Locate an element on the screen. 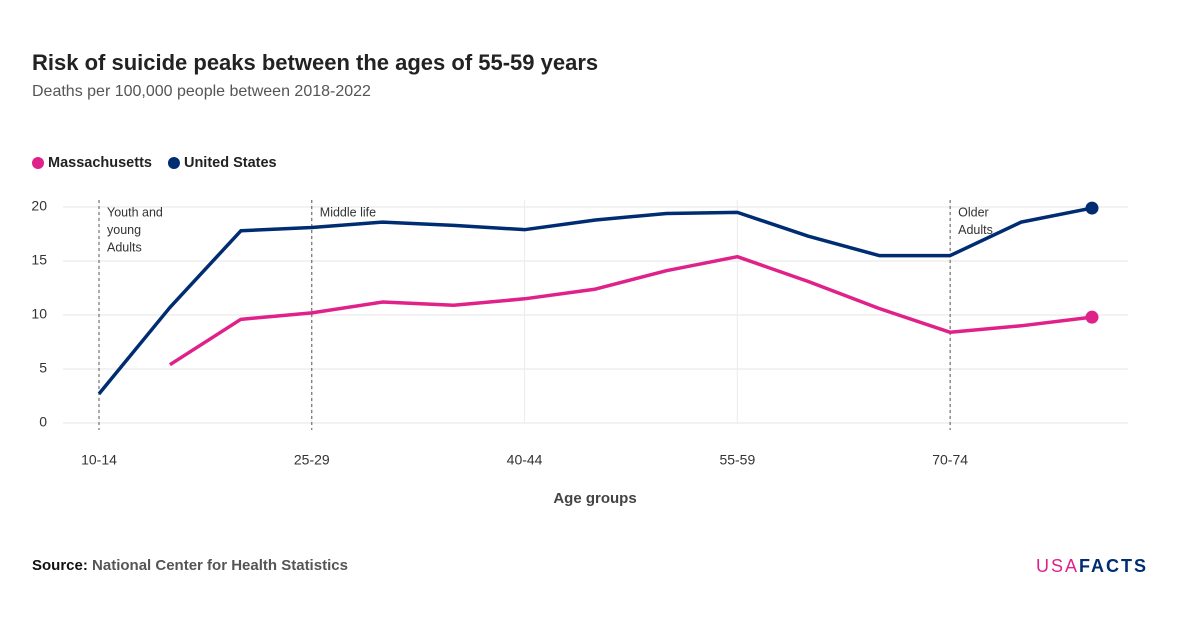 This screenshot has width=1200, height=628. y-tick-label: 15 is located at coordinates (39, 260).